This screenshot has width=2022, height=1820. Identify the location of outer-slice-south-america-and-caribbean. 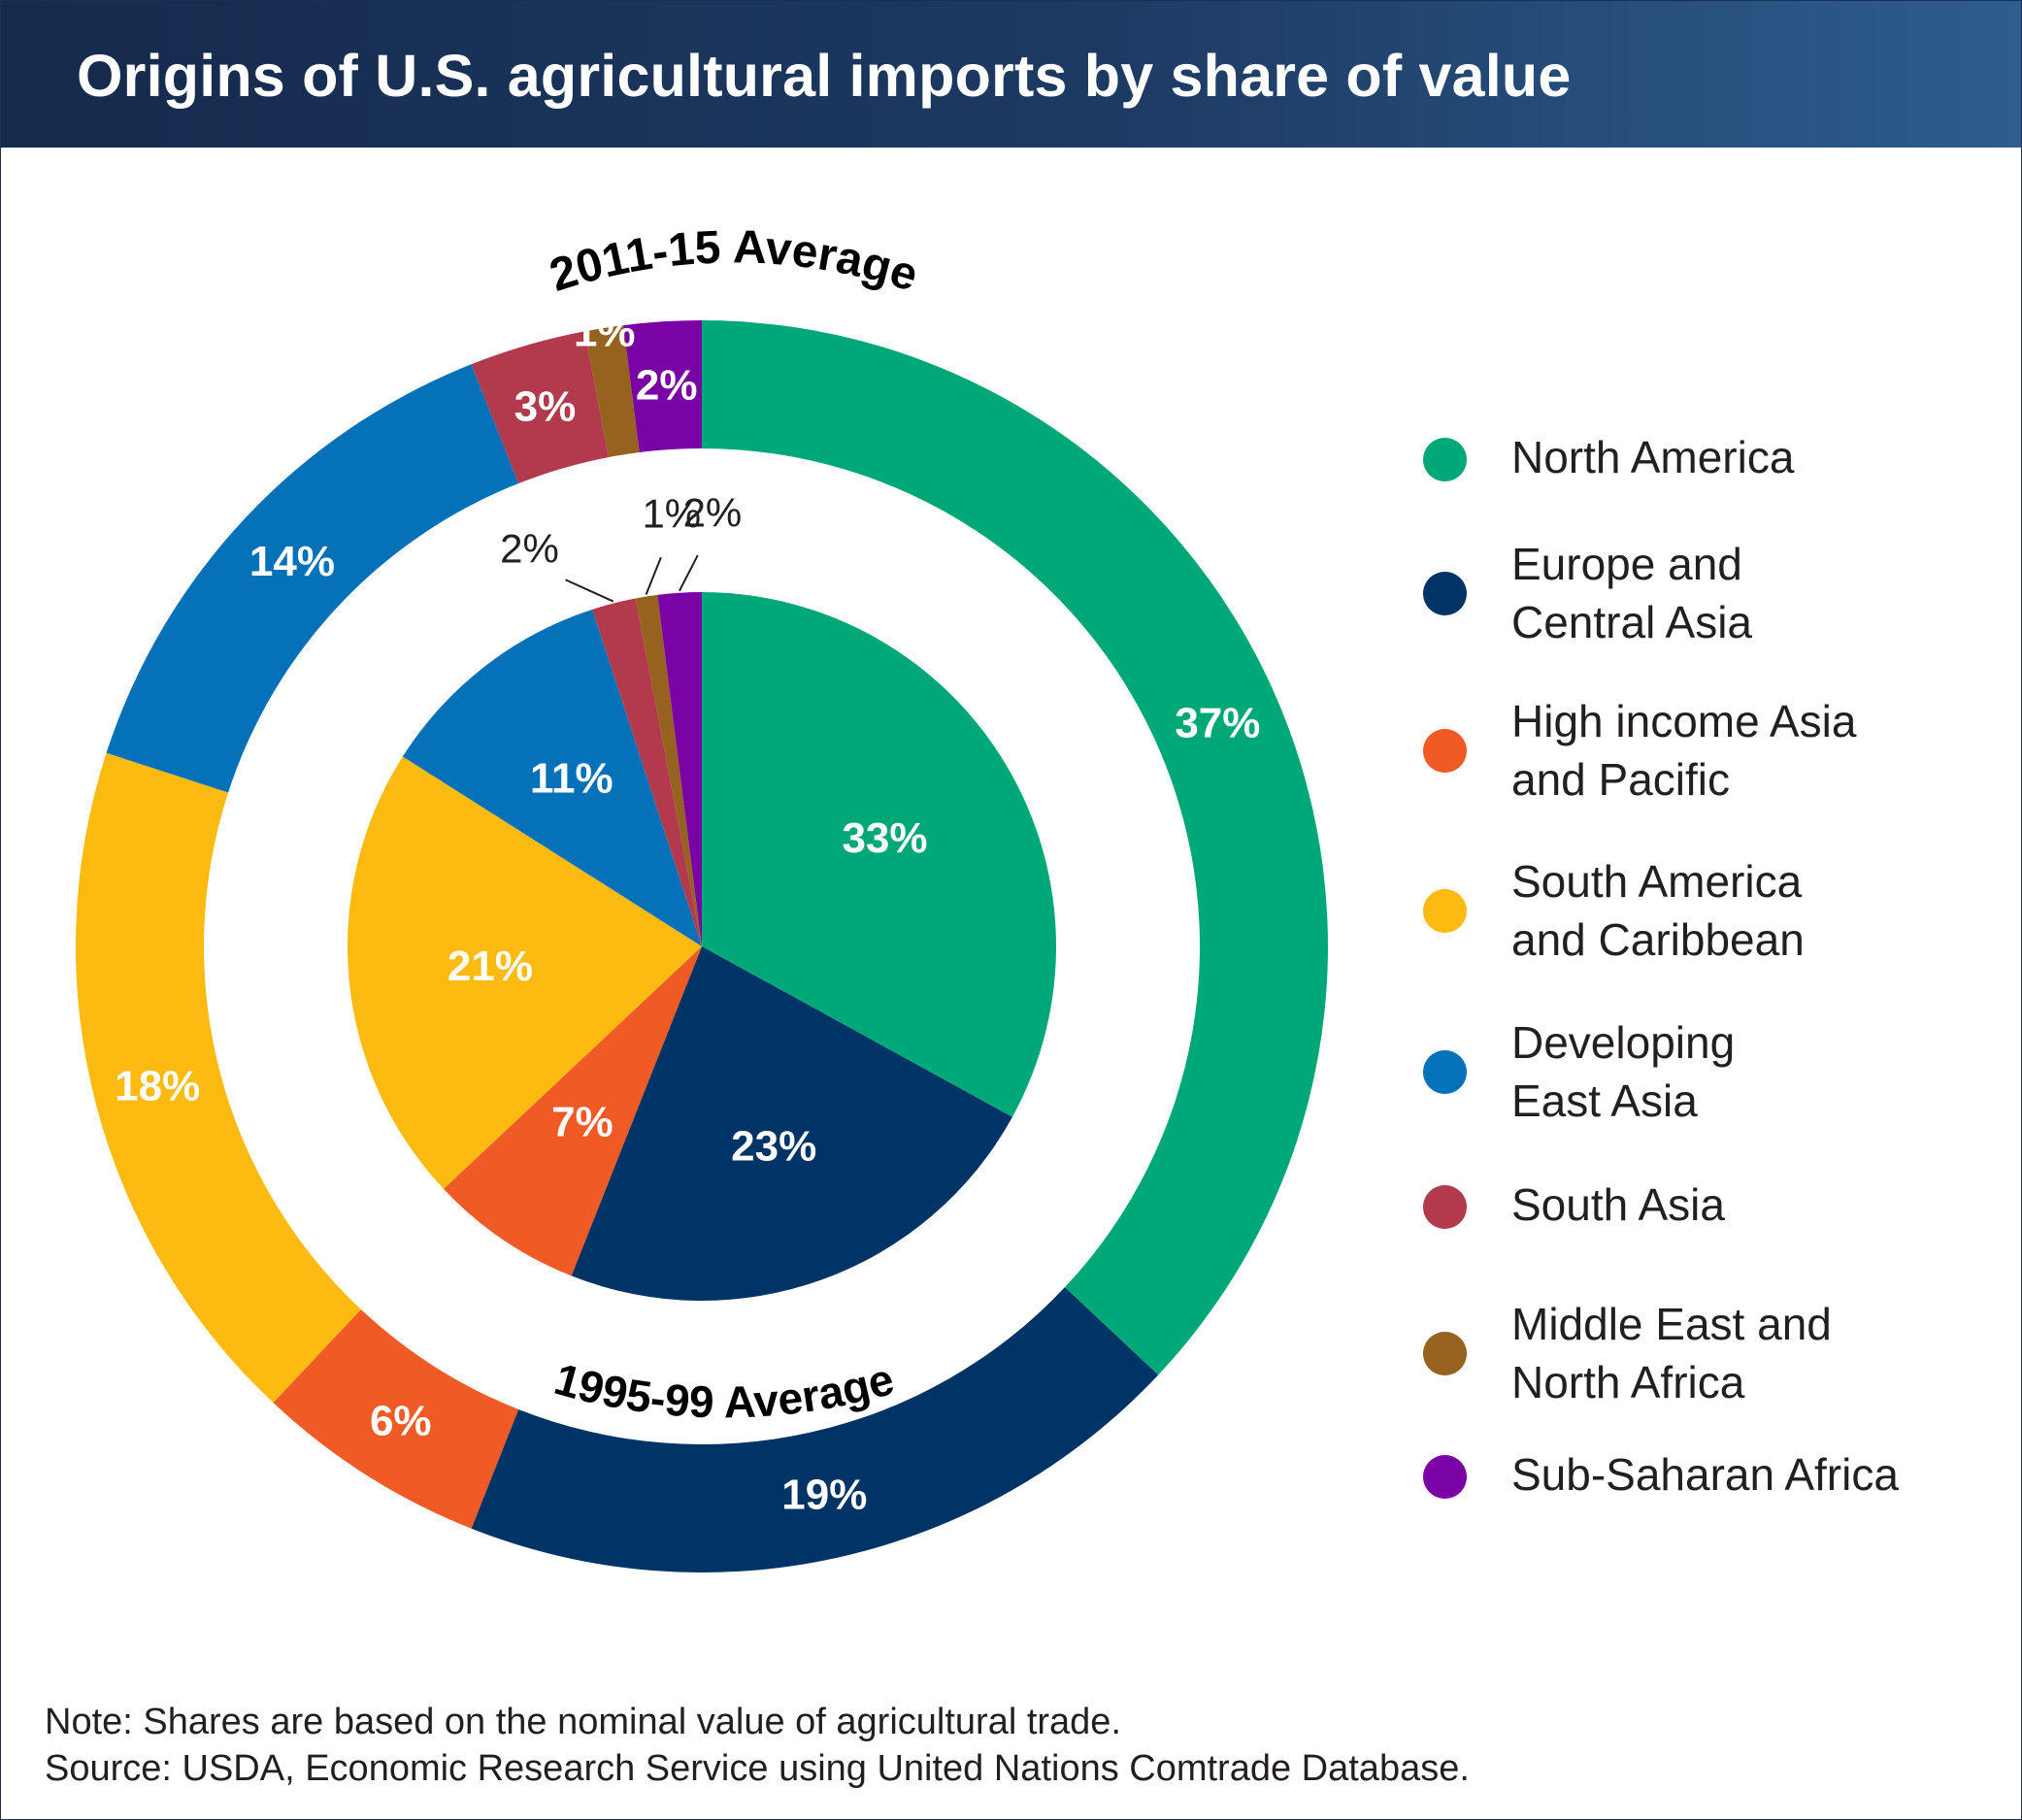
(218, 1078).